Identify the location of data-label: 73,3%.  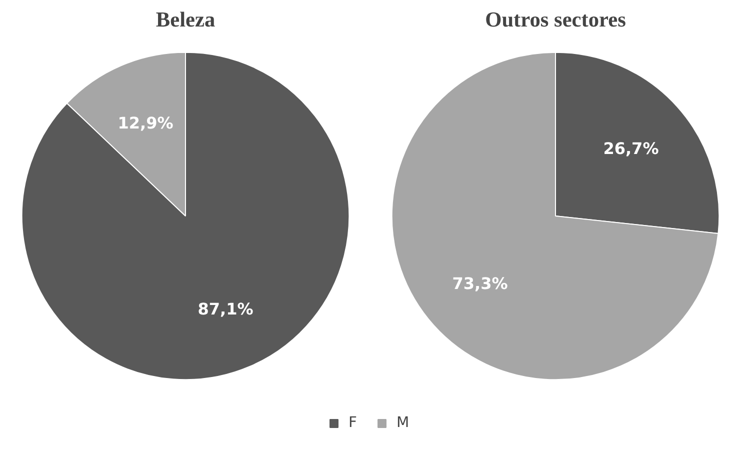
(480, 284).